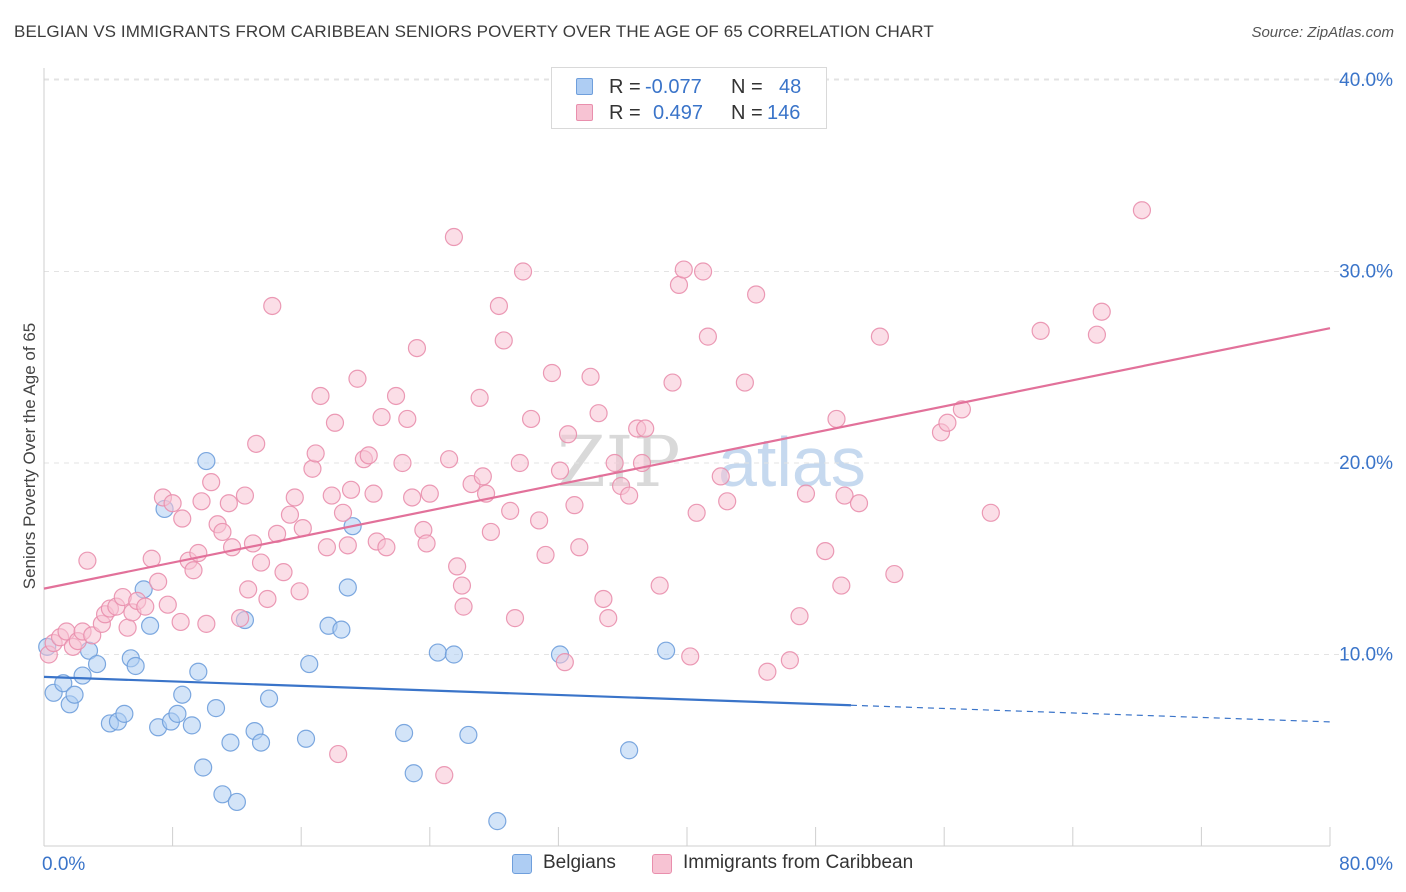 This screenshot has width=1406, height=892. What do you see at coordinates (63, 864) in the screenshot?
I see `x-tick-label: 0.0%` at bounding box center [63, 864].